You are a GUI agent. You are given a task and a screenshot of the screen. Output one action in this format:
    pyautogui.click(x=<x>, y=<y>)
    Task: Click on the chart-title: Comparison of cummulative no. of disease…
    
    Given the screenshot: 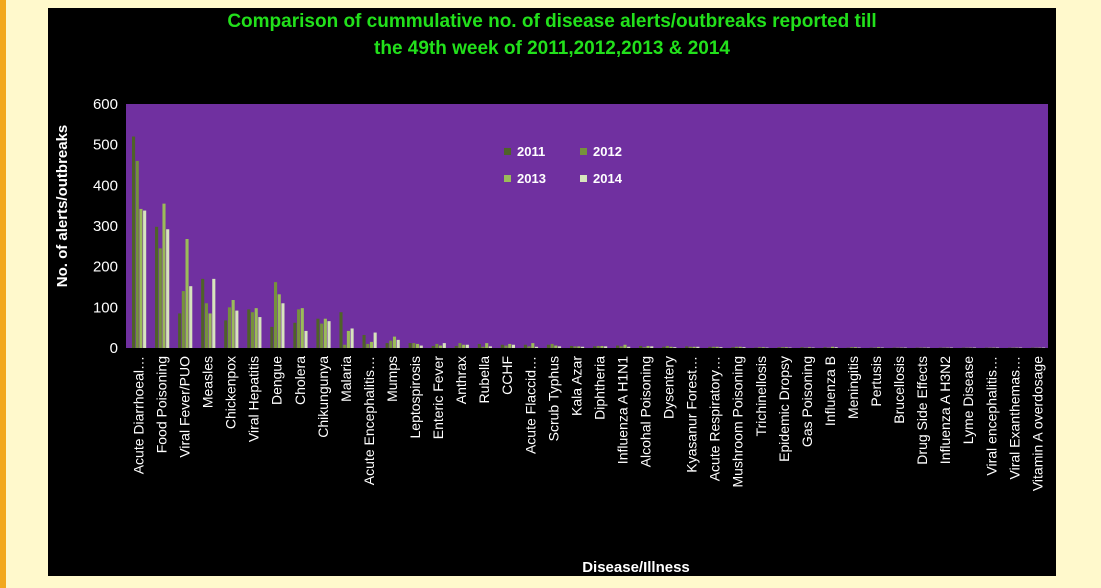 What is the action you would take?
    pyautogui.click(x=552, y=35)
    